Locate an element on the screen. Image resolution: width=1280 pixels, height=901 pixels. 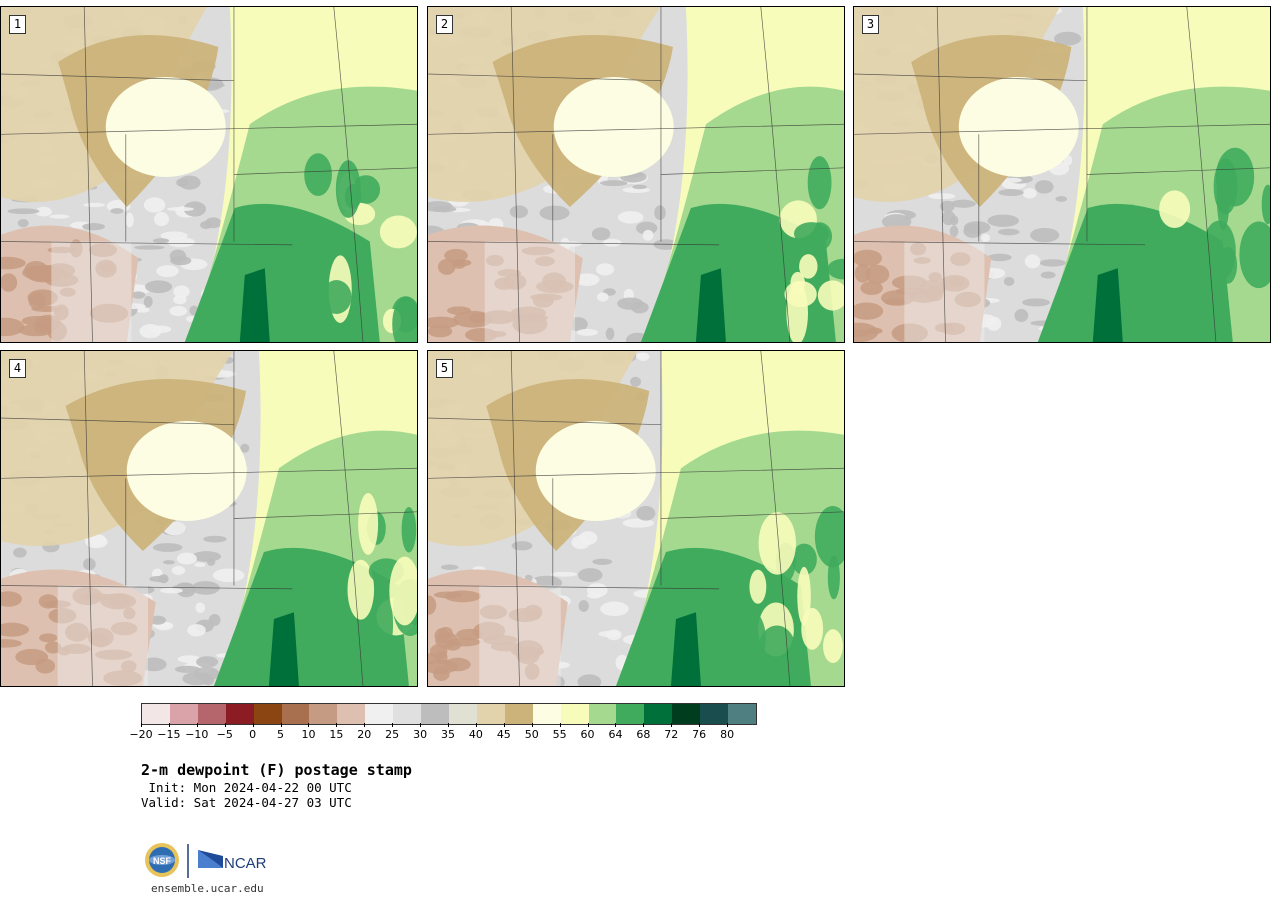
map-panel-2: 2 is located at coordinates (636, 174).